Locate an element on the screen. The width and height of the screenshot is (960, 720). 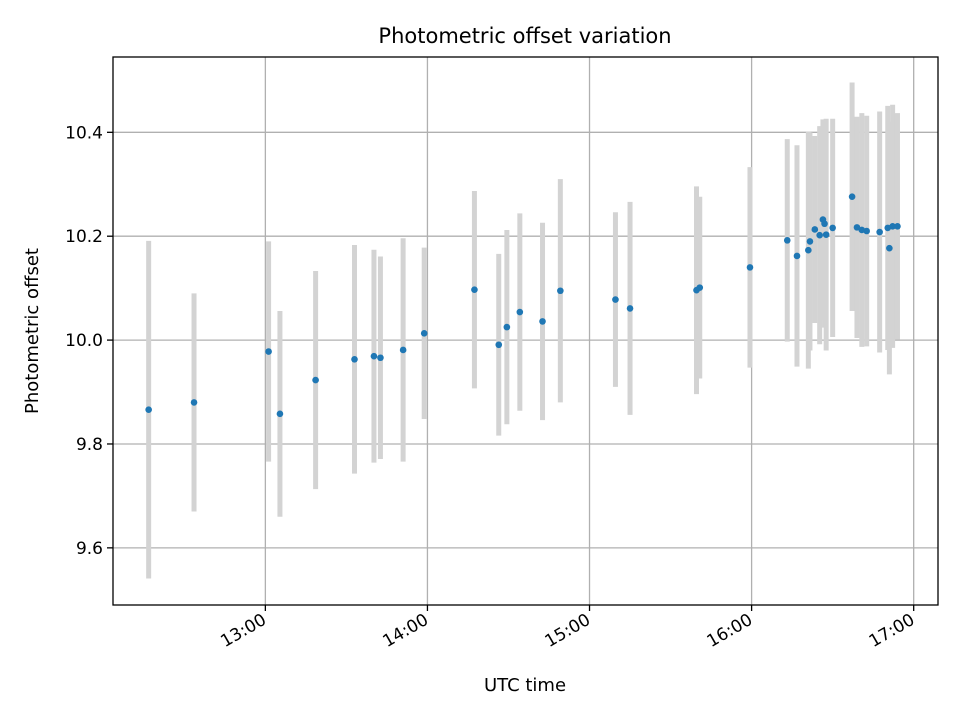
x-tick-label: 15:00 is located at coordinates (568, 631).